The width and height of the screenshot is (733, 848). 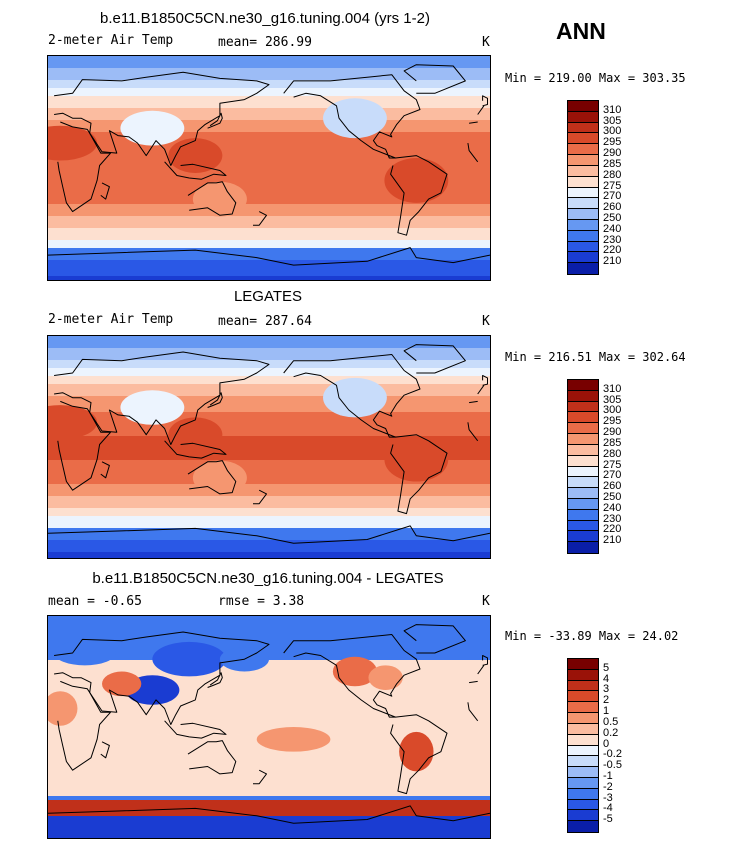 I want to click on panel-model-mean: mean= 286.99, so click(x=265, y=42).